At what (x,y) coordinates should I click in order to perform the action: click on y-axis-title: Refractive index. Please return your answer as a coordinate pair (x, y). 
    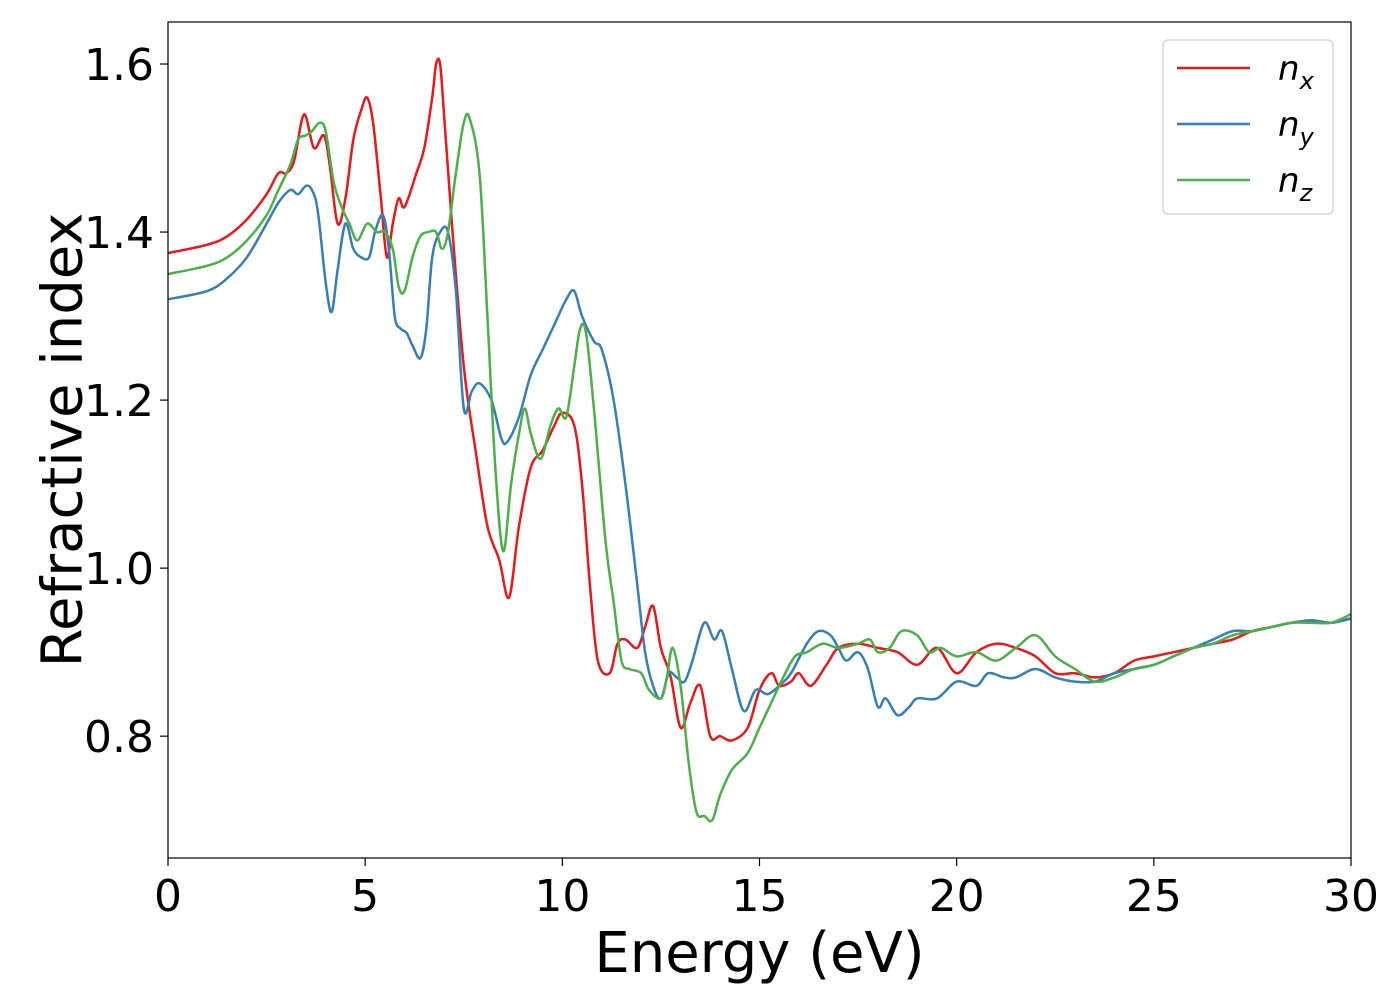
    Looking at the image, I should click on (63, 440).